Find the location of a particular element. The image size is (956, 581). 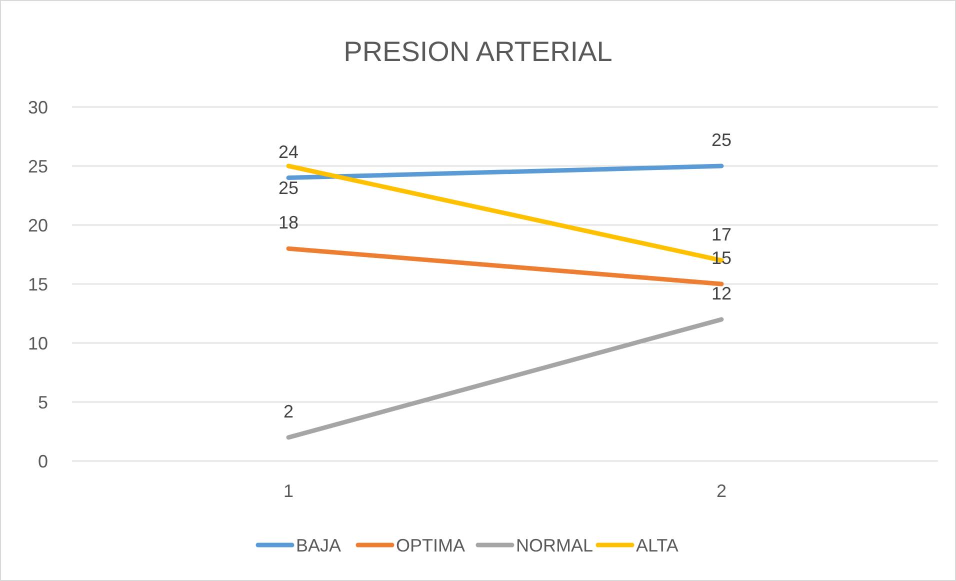

y-tick-label: 30 is located at coordinates (38, 107).